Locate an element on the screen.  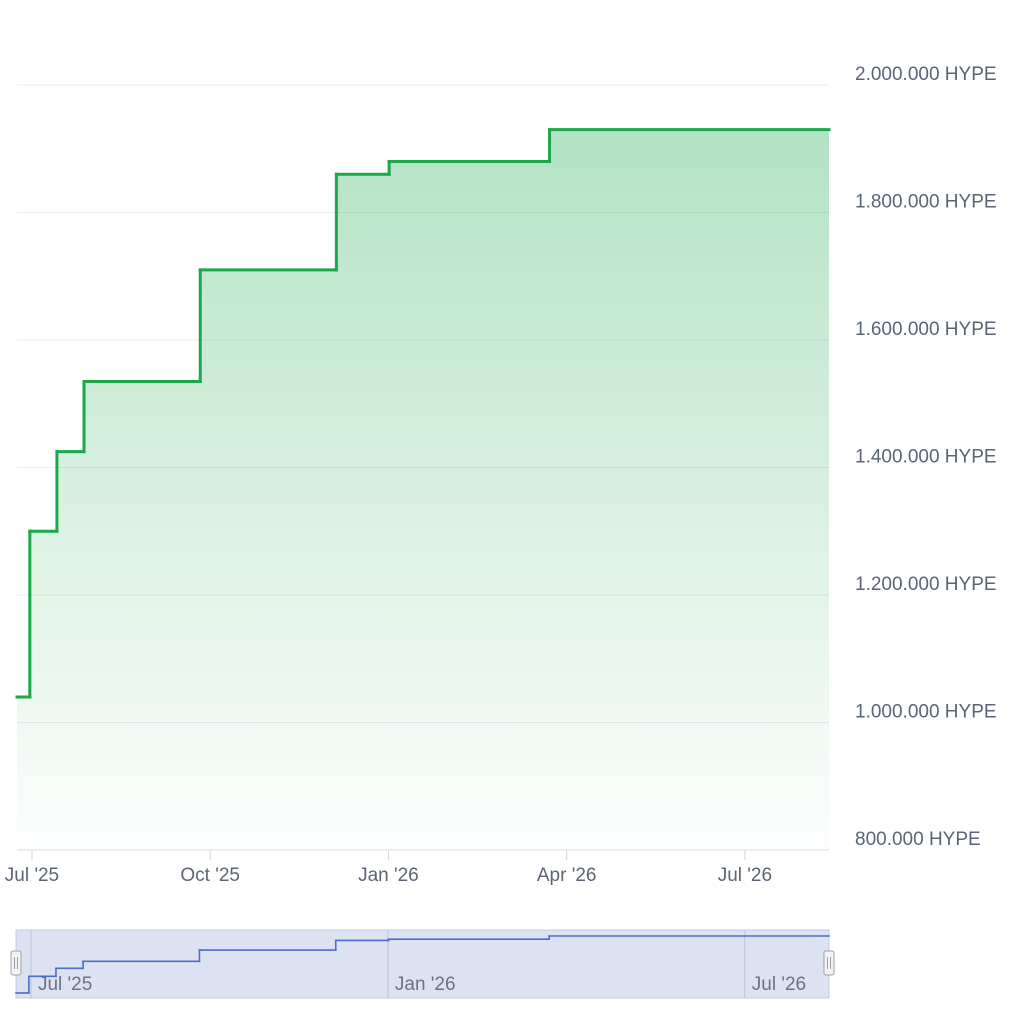
y-tick-label: 1.600.000 HYPE is located at coordinates (926, 329).